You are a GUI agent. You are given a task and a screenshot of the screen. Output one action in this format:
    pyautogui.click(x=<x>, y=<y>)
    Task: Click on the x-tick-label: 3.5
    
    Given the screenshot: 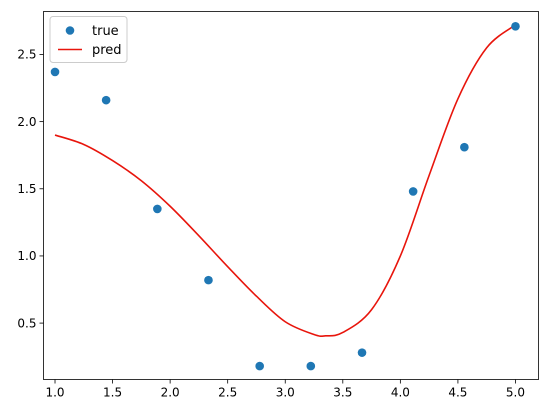 What is the action you would take?
    pyautogui.click(x=342, y=393)
    